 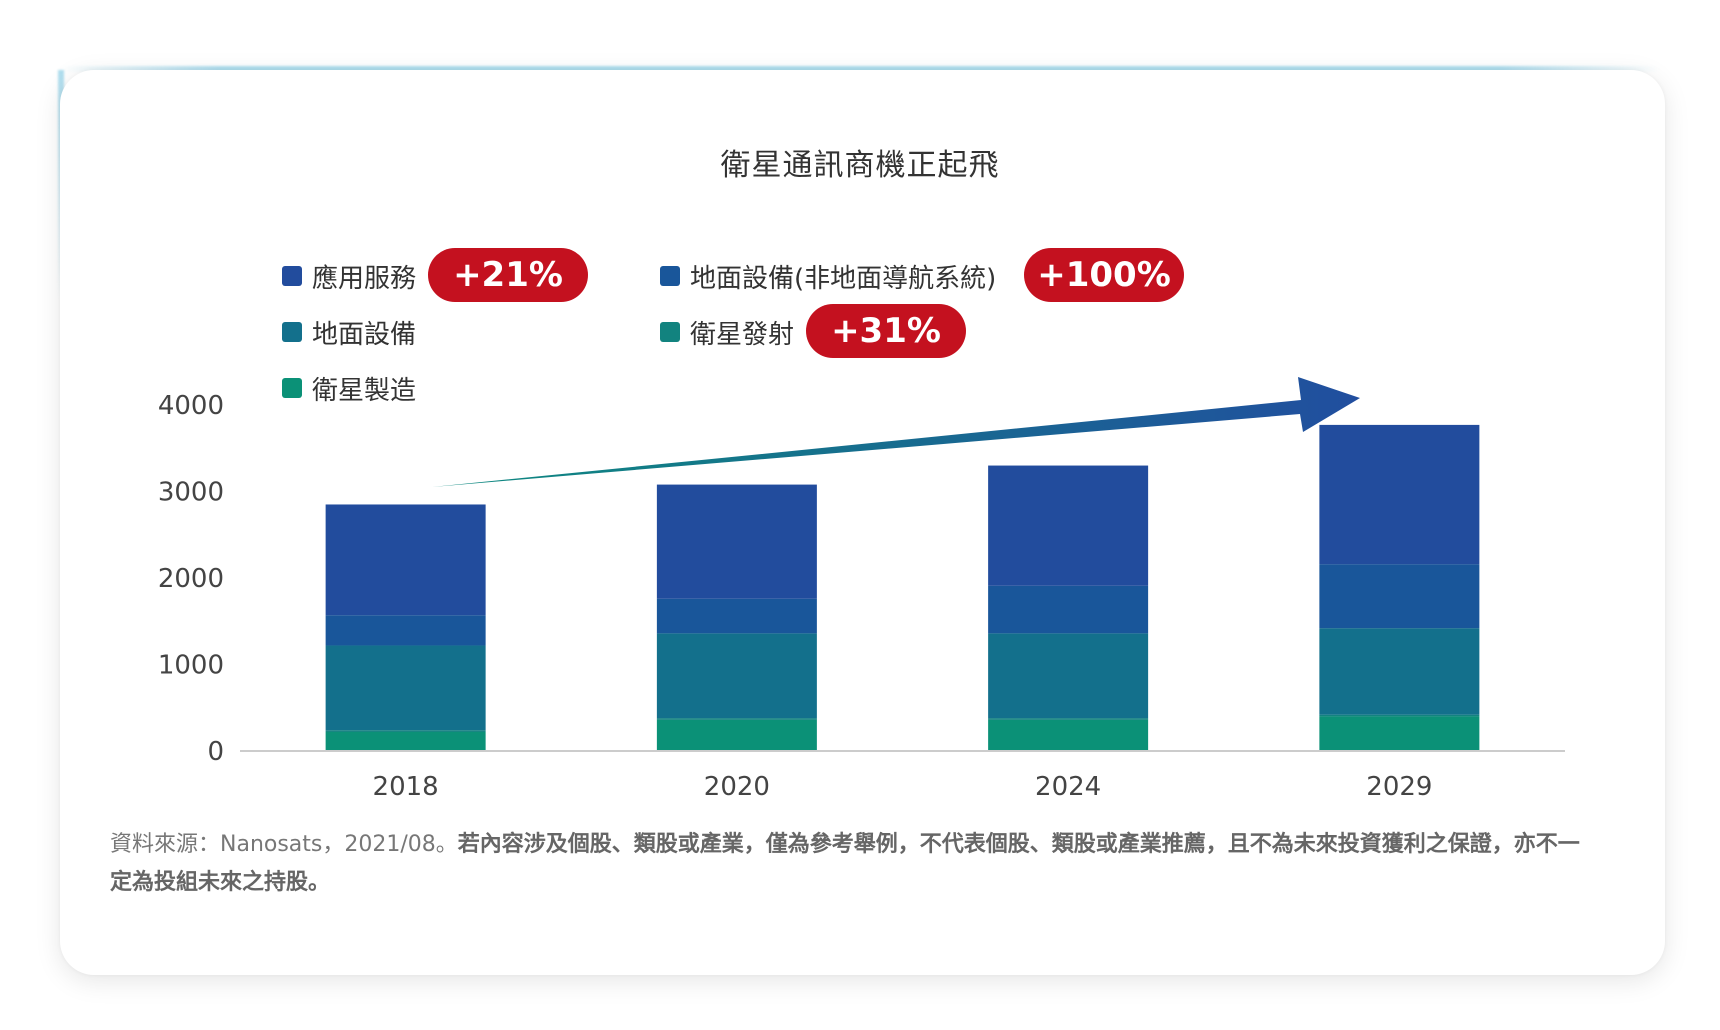 I want to click on legend-swatch-launch, so click(x=670, y=332).